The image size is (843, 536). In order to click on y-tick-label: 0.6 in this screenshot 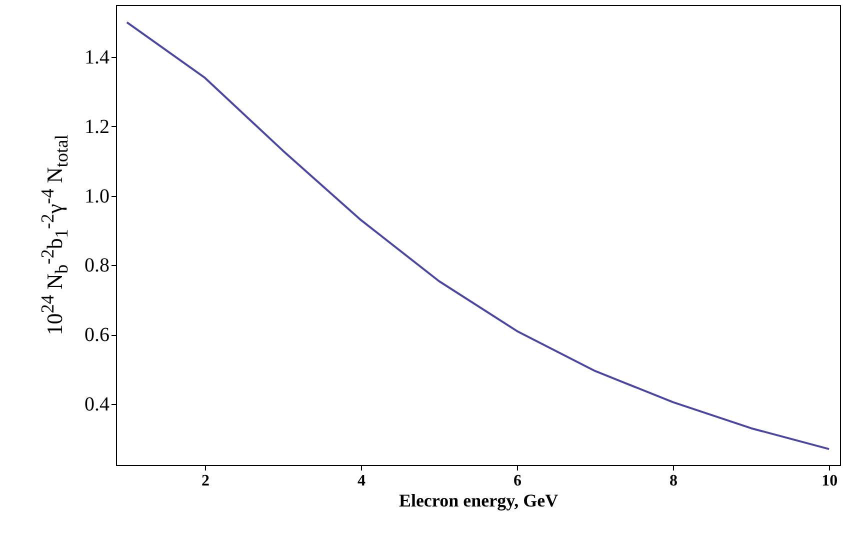, I will do `click(97, 335)`.